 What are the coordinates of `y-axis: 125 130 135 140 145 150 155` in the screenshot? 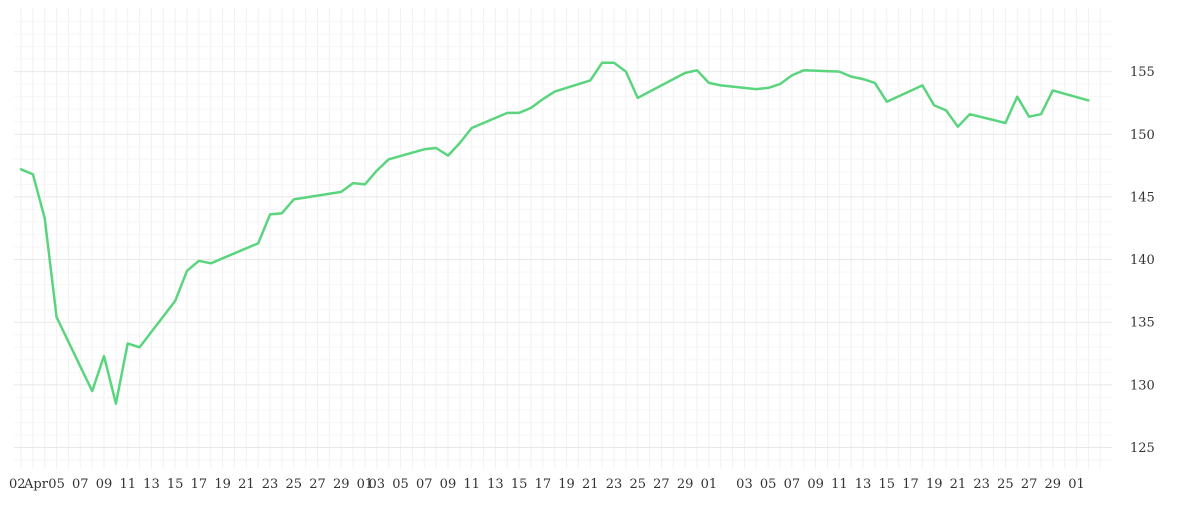 It's located at (1142, 260).